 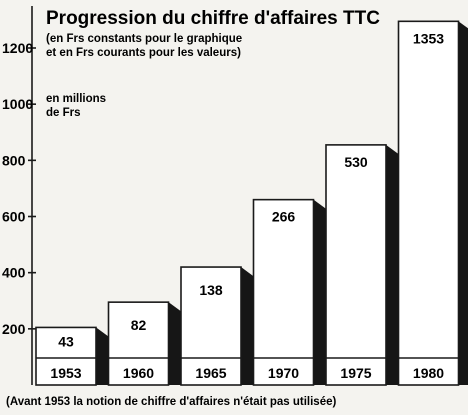 I want to click on bar-1970, so click(x=283, y=292).